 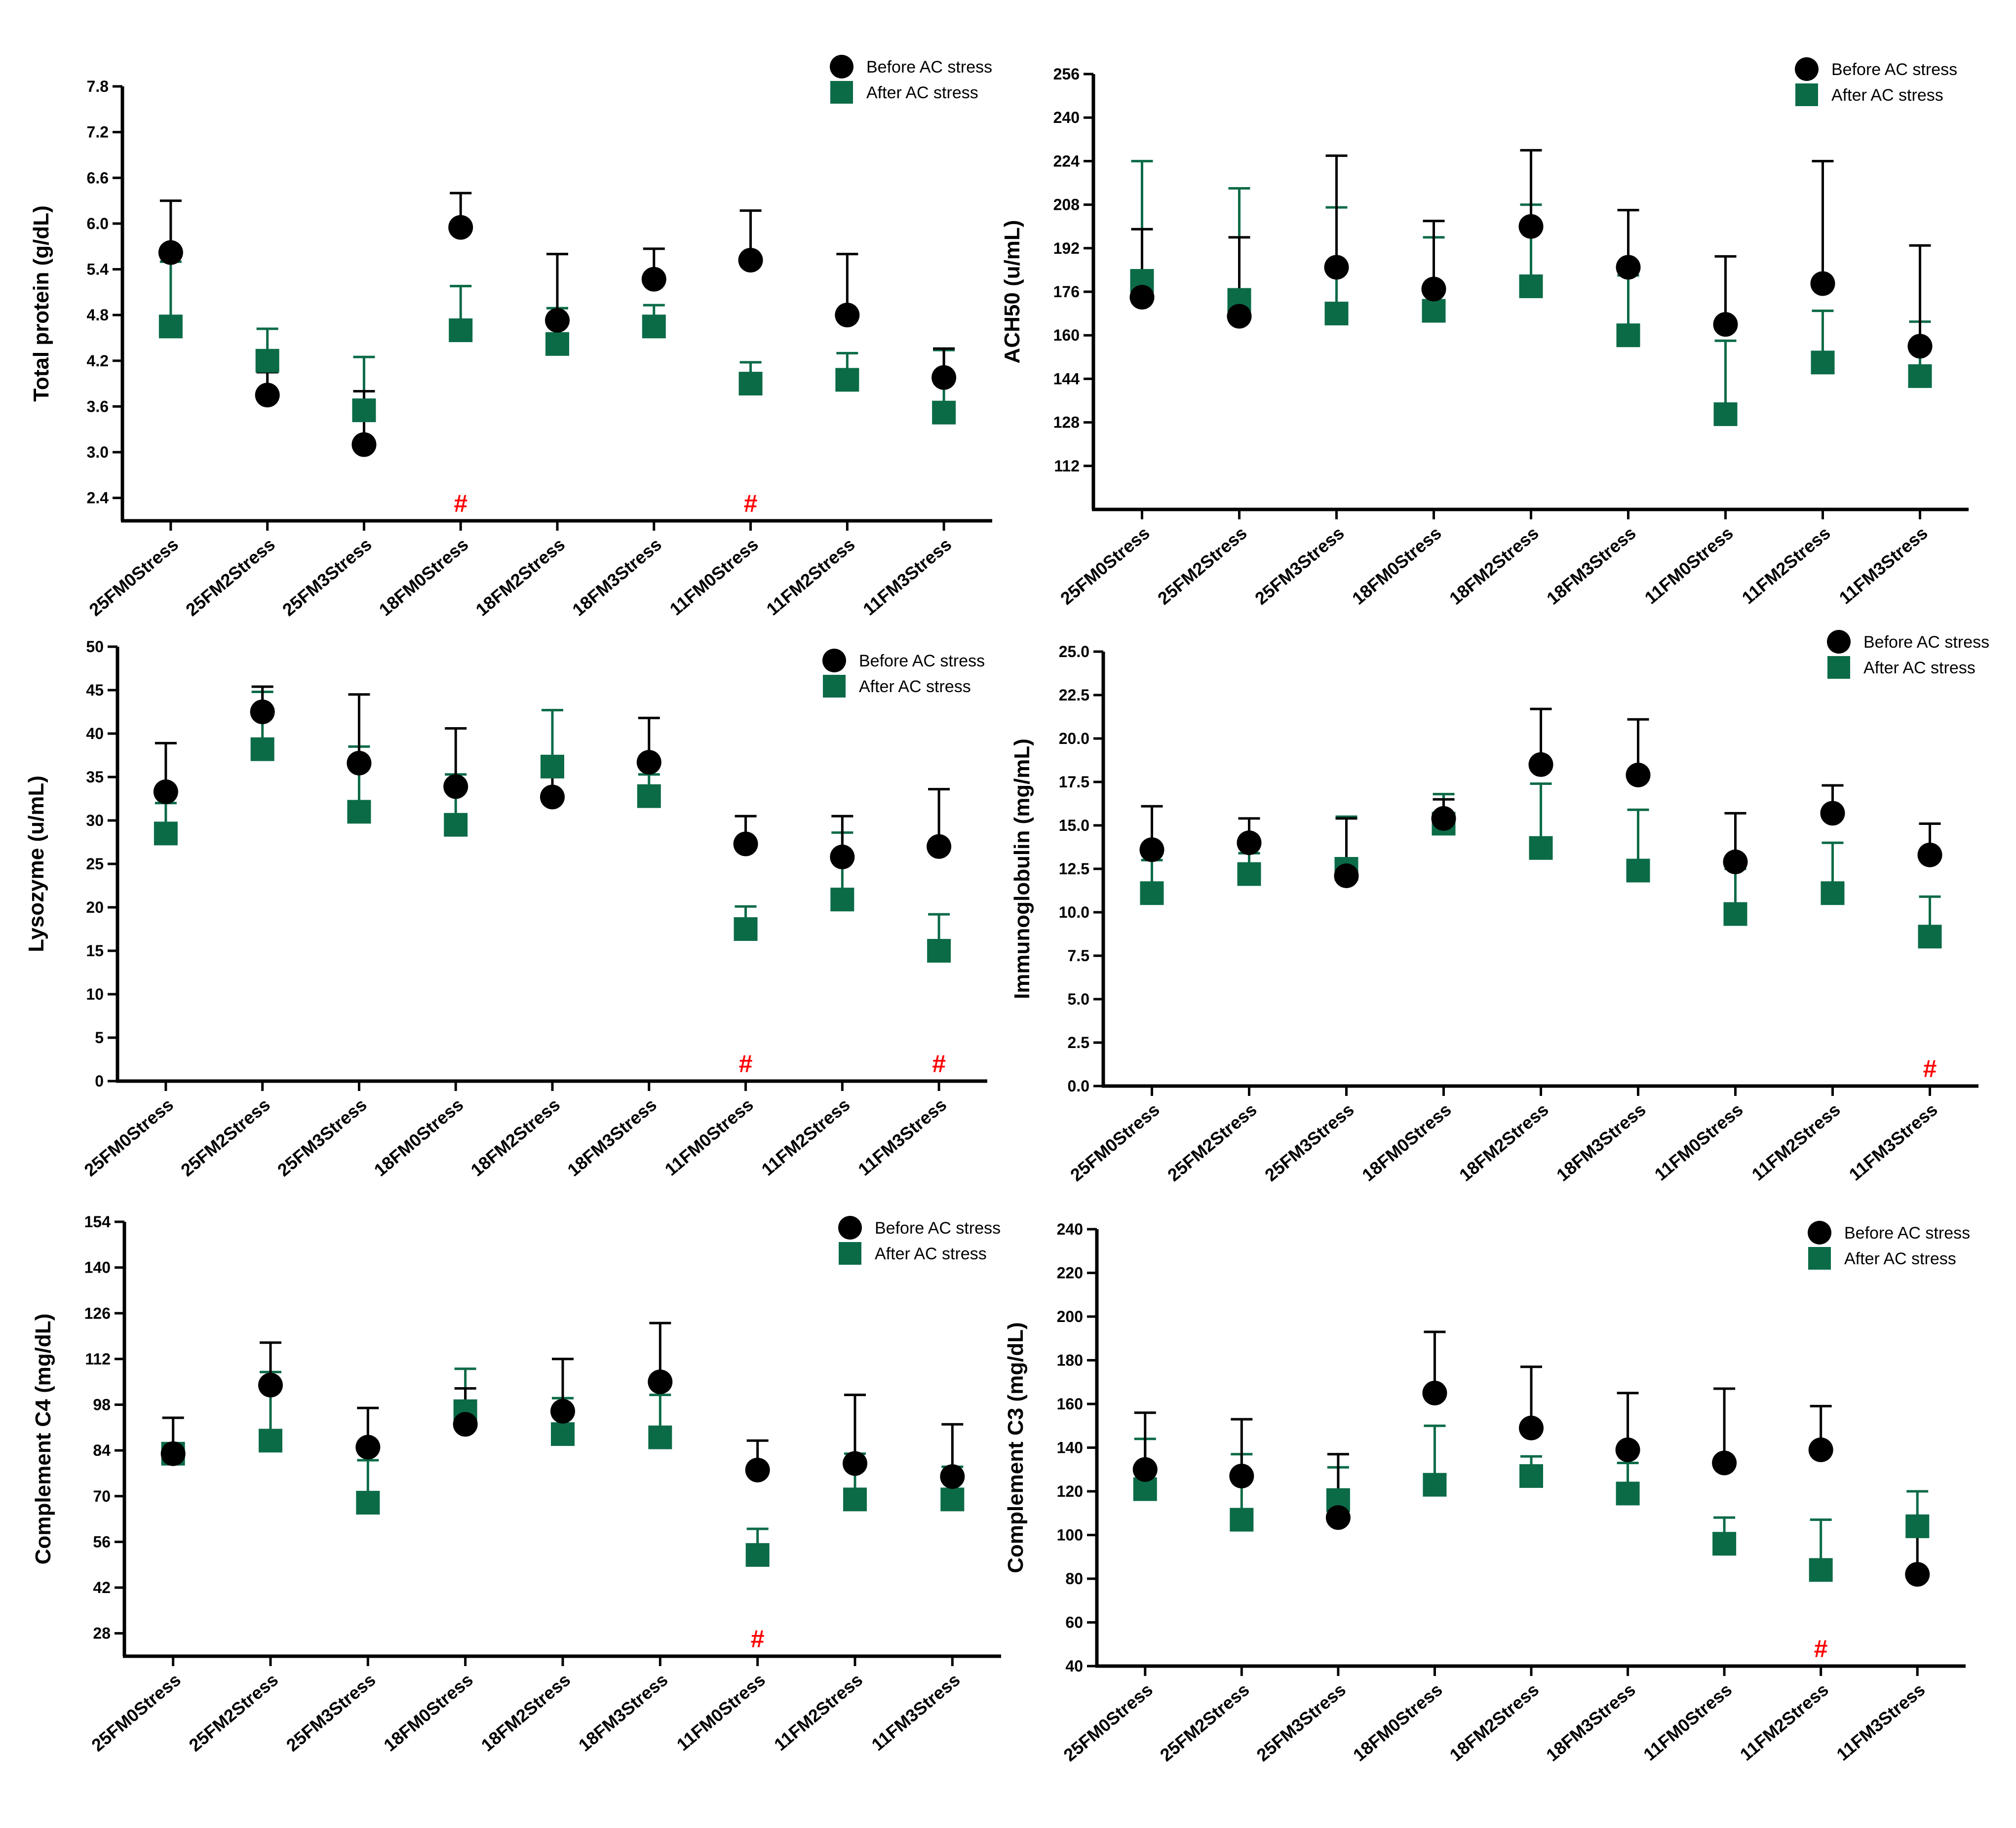 What do you see at coordinates (1066, 74) in the screenshot?
I see `y-tick-label: 256` at bounding box center [1066, 74].